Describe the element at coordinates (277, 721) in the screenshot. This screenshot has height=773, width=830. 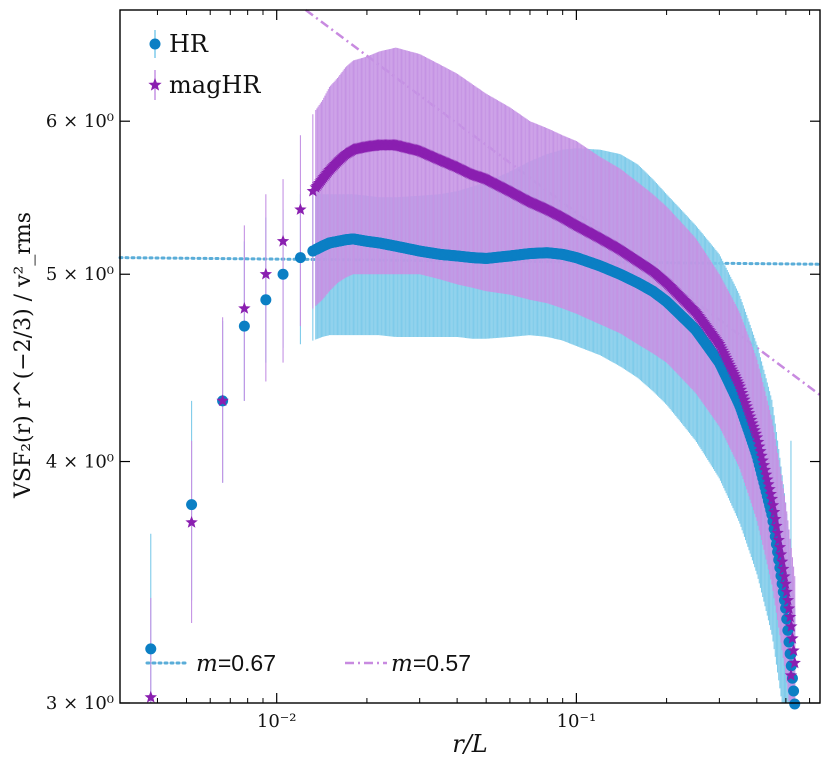
I see `x-tick-label: 10⁻²` at that location.